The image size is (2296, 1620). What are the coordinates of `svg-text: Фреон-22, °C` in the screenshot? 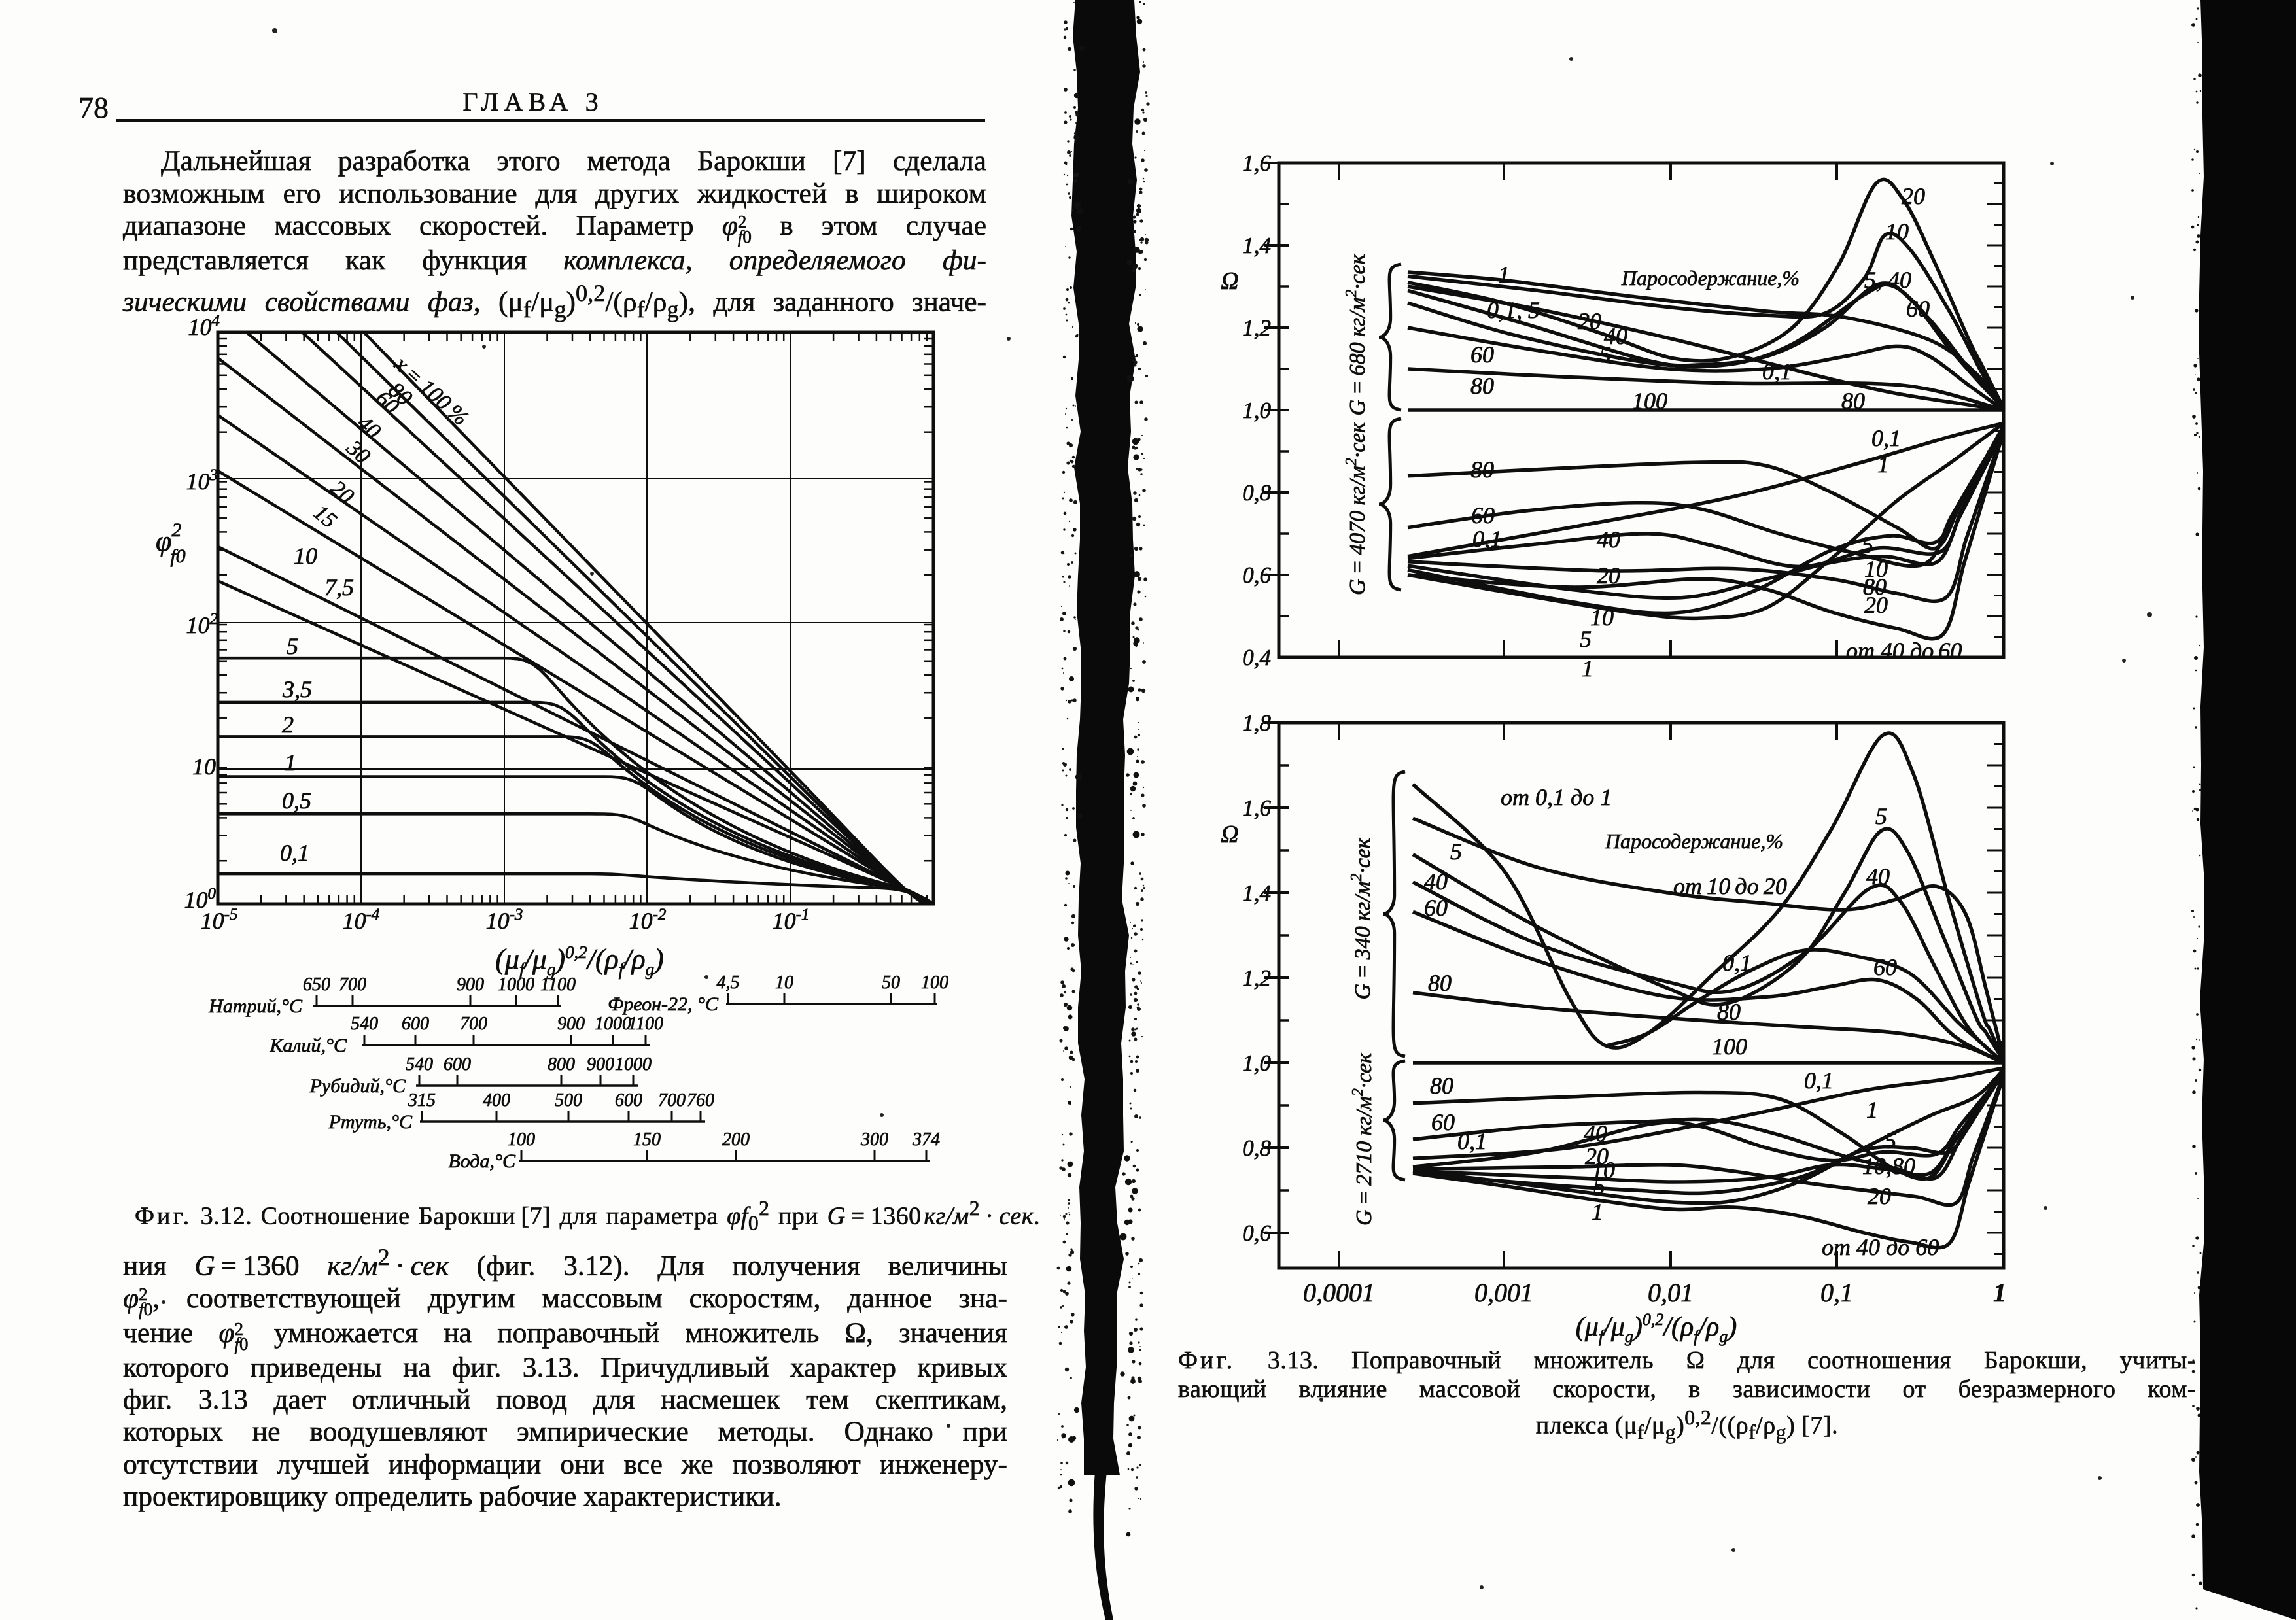 It's located at (663, 1004).